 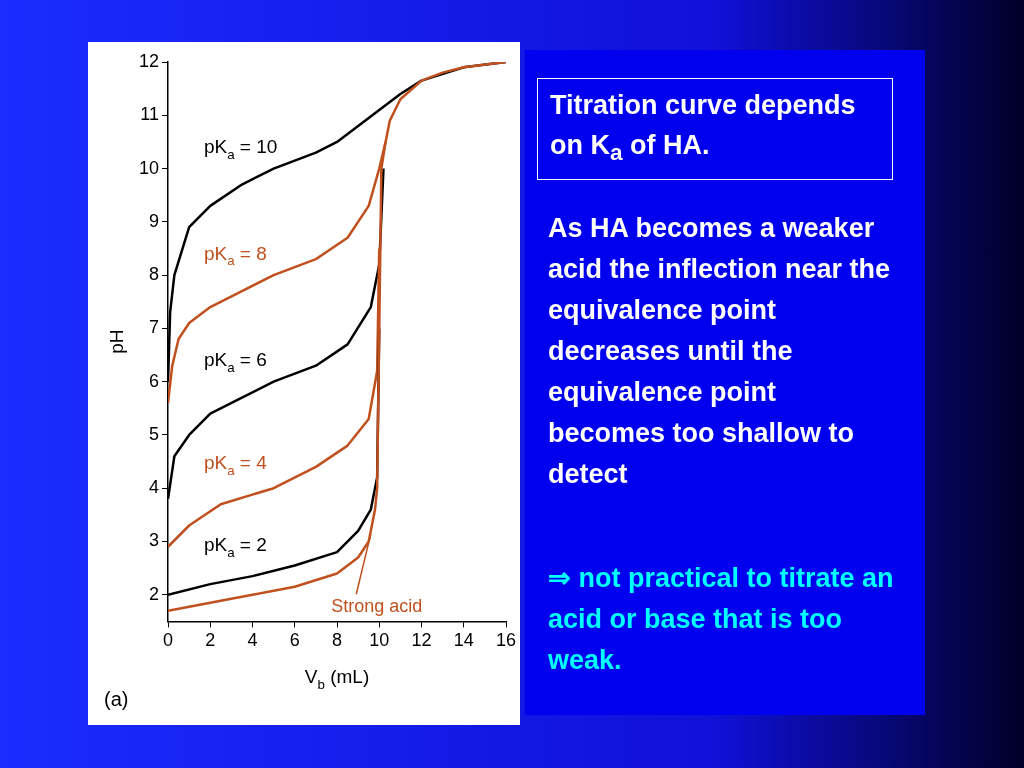 What do you see at coordinates (154, 274) in the screenshot?
I see `y-tick-label: 8` at bounding box center [154, 274].